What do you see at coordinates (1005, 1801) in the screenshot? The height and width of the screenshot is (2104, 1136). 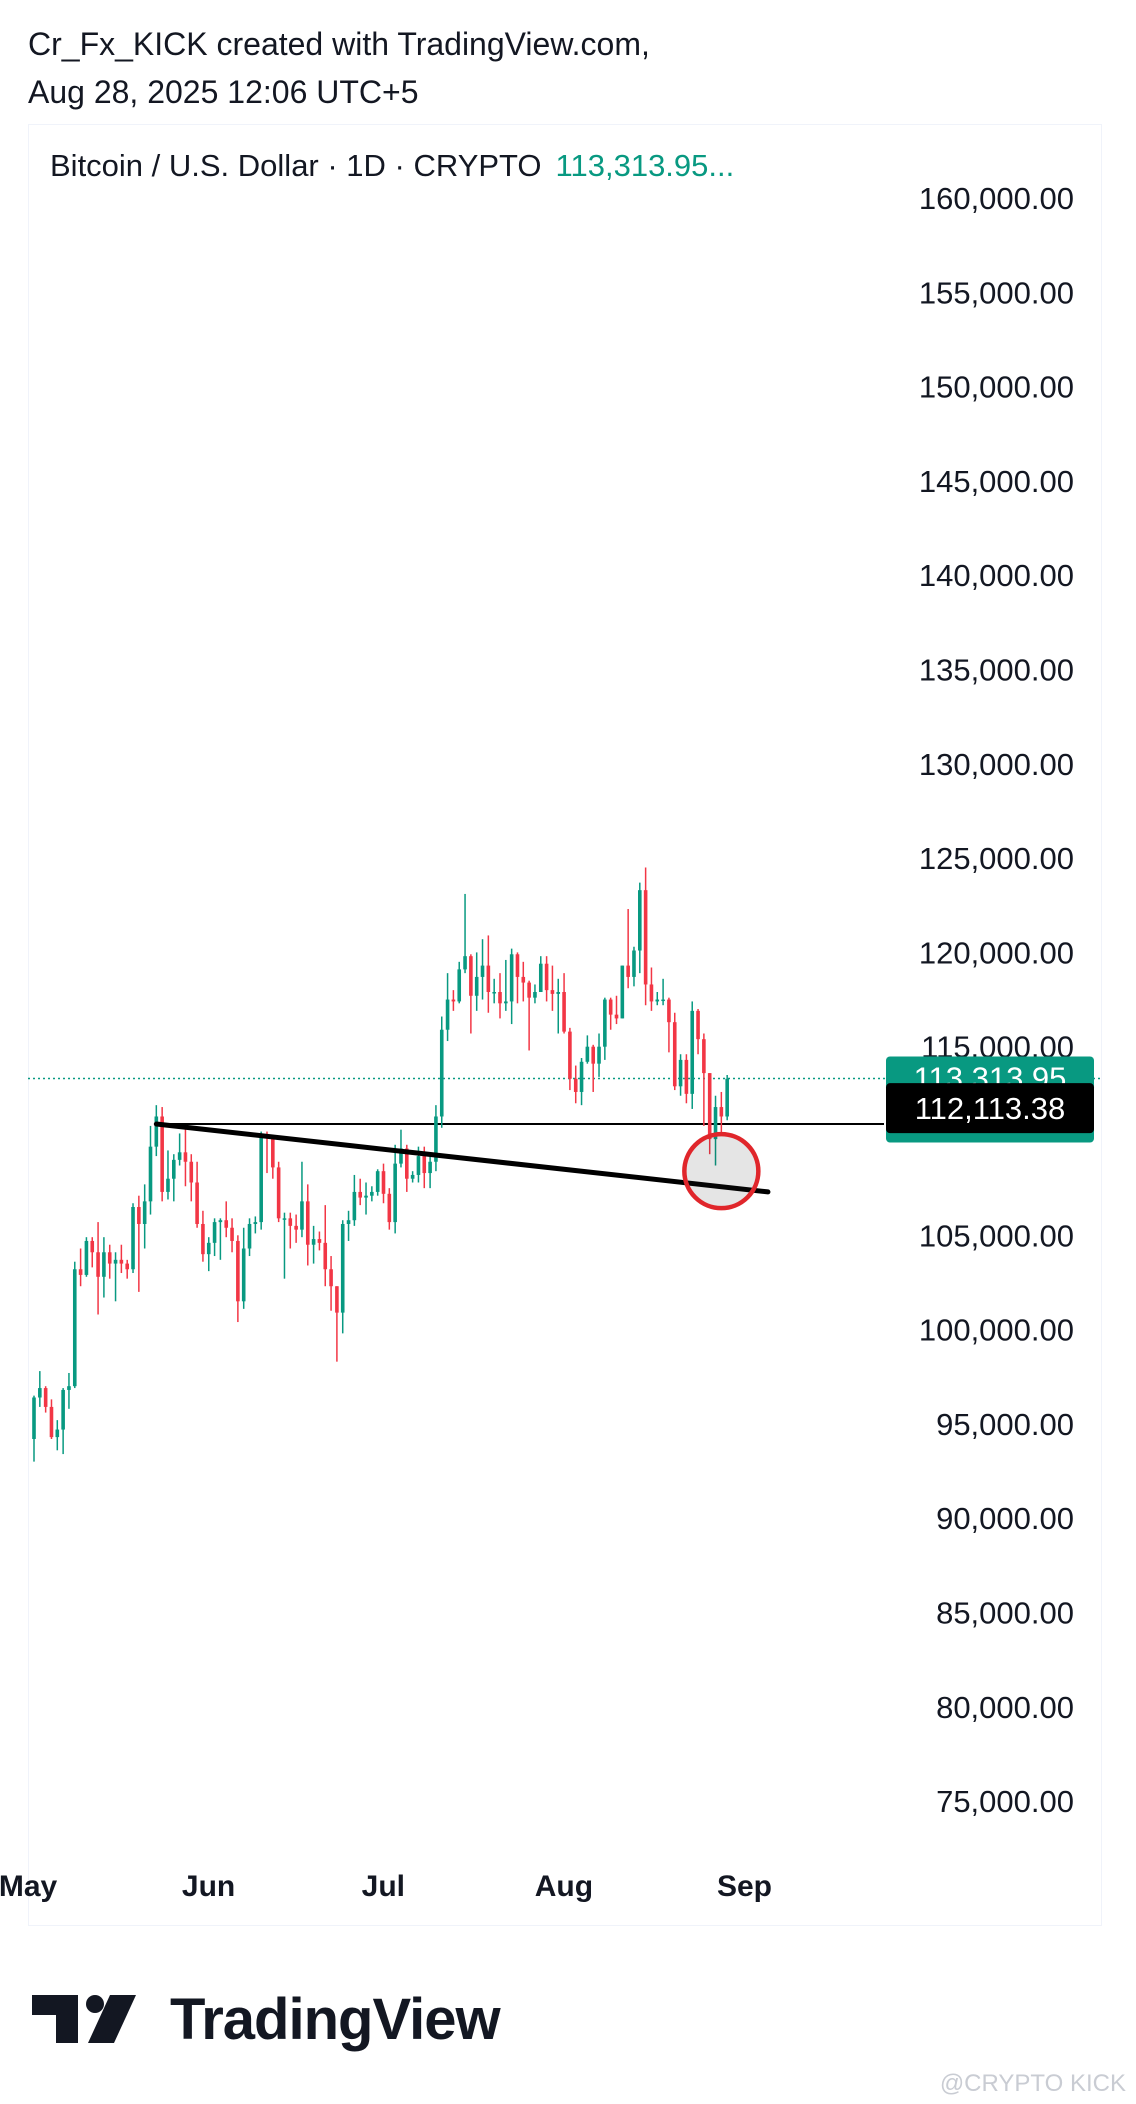 I see `y-tick-label: 75,000.00` at bounding box center [1005, 1801].